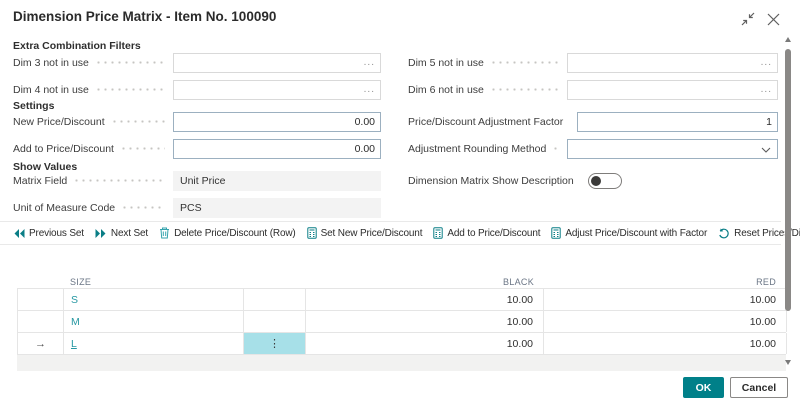 This screenshot has width=800, height=411. What do you see at coordinates (59, 121) in the screenshot?
I see `new-price-label: New Price/Discount` at bounding box center [59, 121].